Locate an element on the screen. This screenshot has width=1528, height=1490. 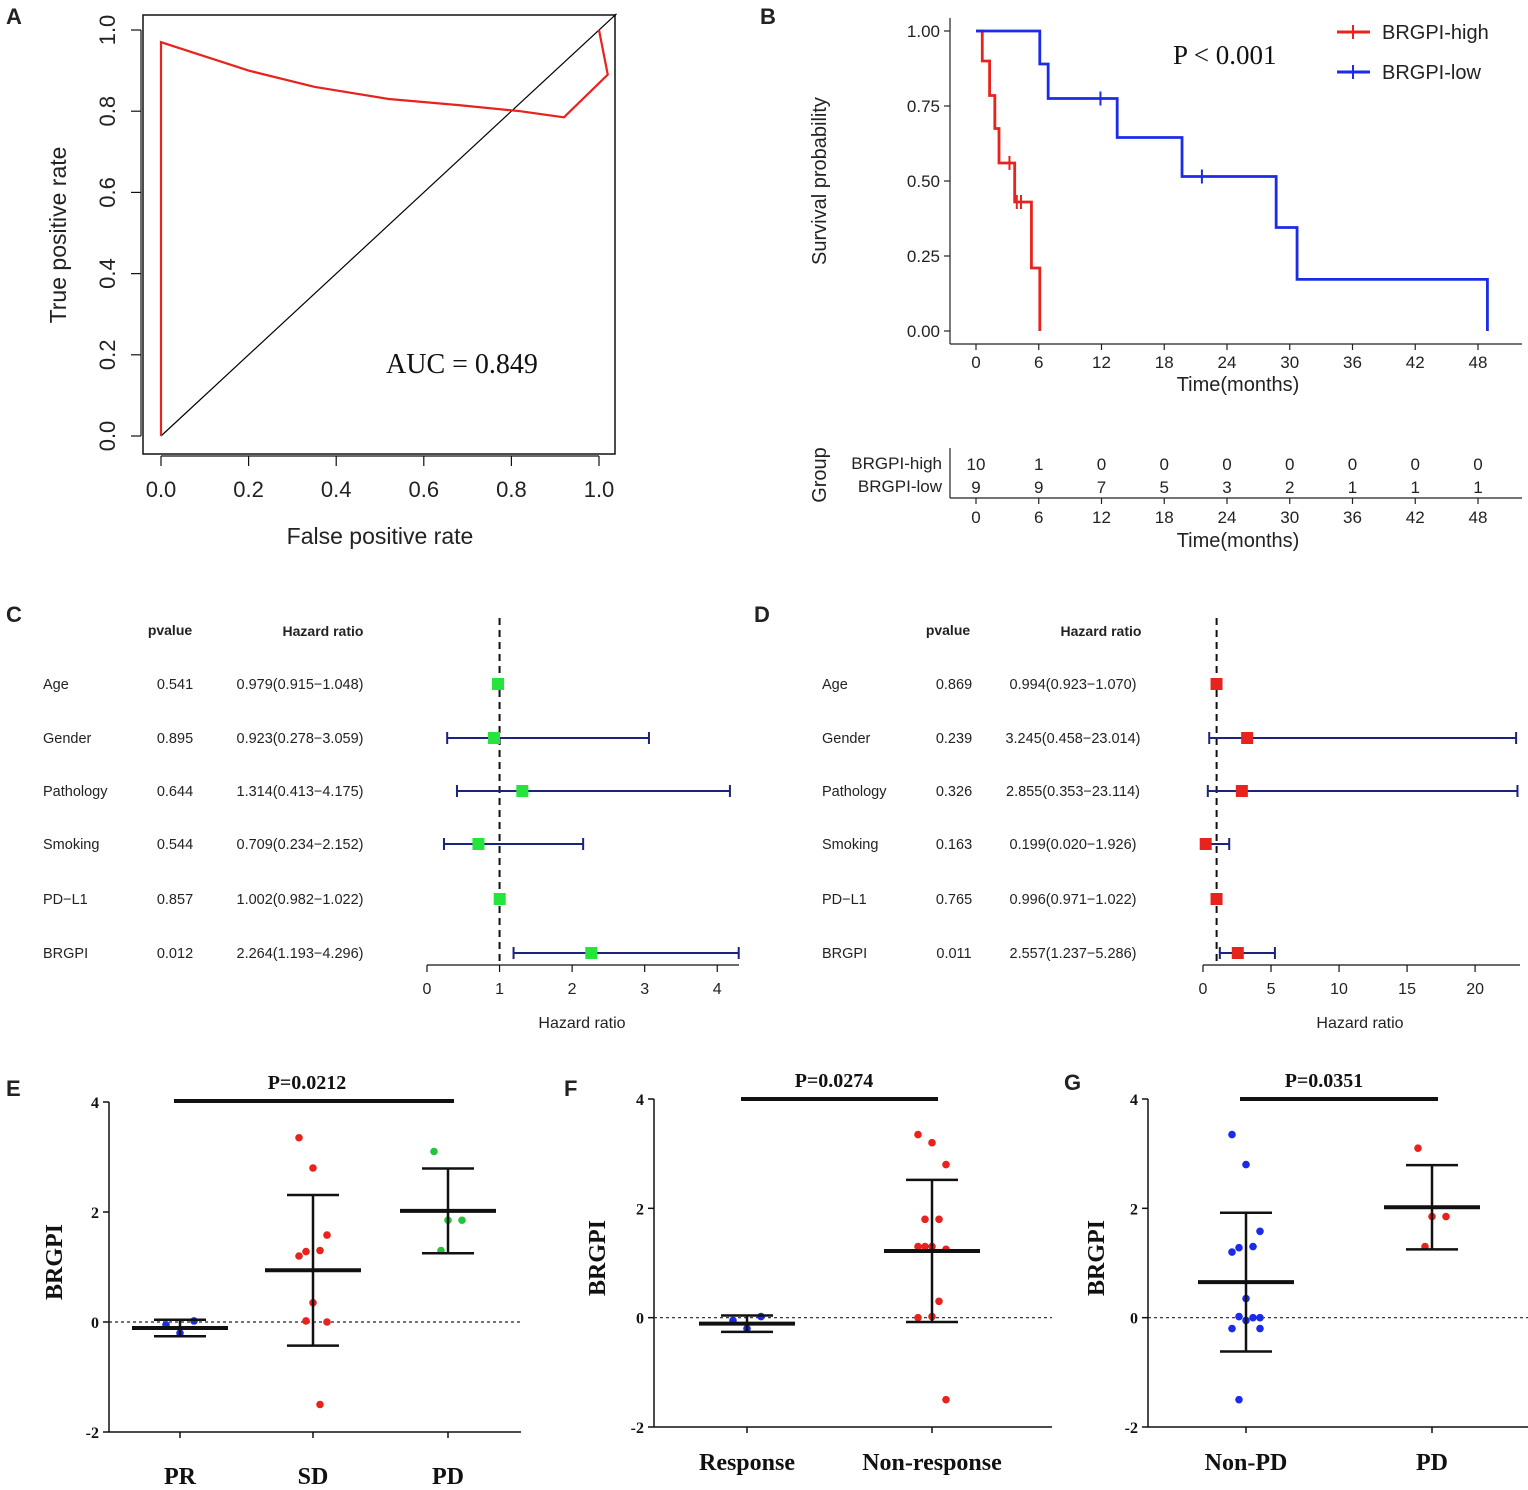
forest-x-tick-label: 3 is located at coordinates (644, 989).